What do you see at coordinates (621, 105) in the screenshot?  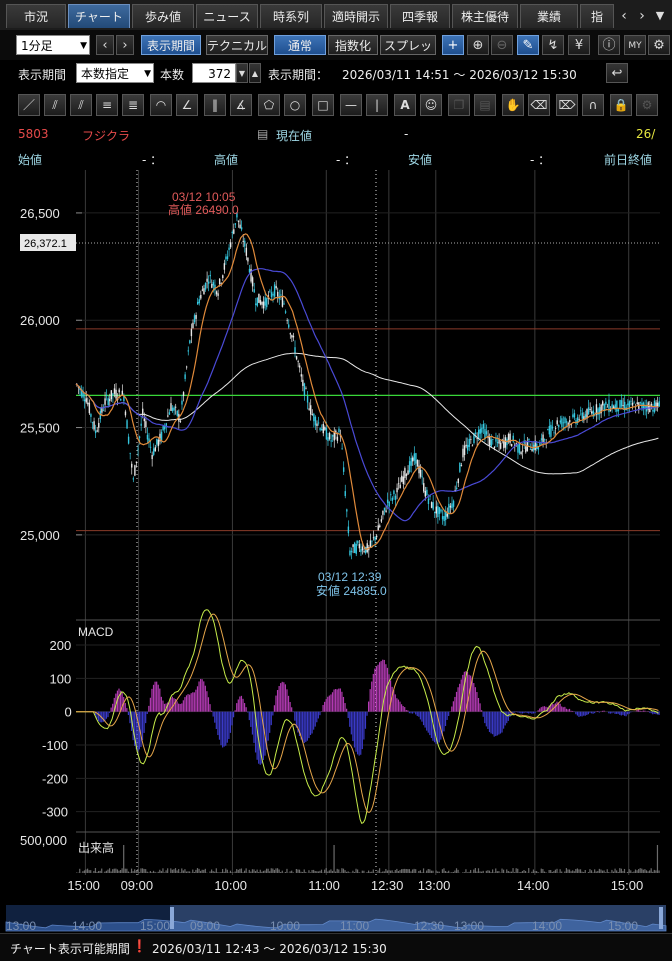 I see `lock-icon: 🔒` at bounding box center [621, 105].